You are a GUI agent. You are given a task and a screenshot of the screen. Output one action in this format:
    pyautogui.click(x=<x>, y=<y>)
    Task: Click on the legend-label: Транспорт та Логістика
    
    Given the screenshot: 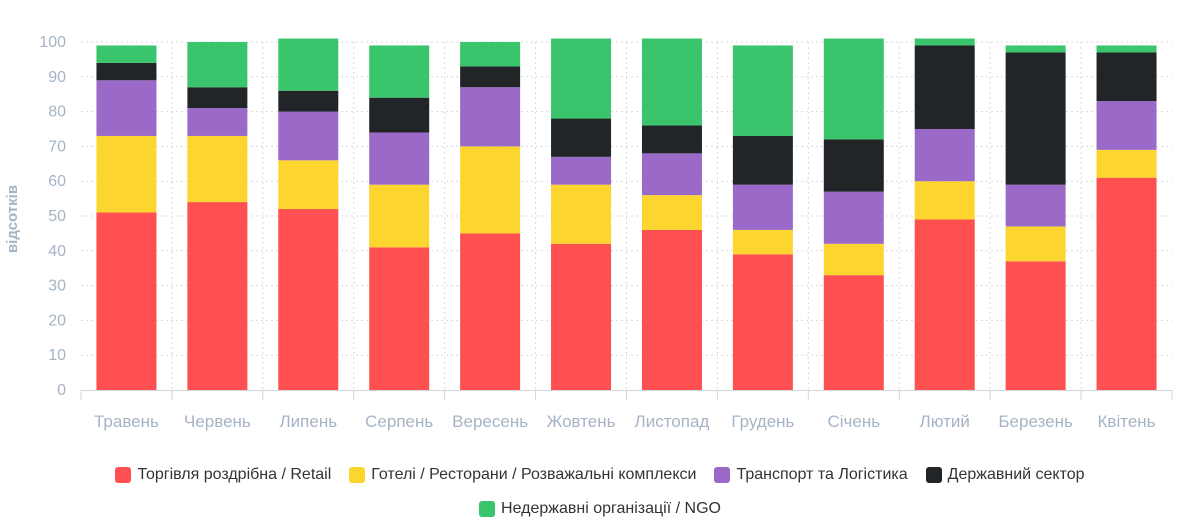 What is the action you would take?
    pyautogui.click(x=822, y=474)
    